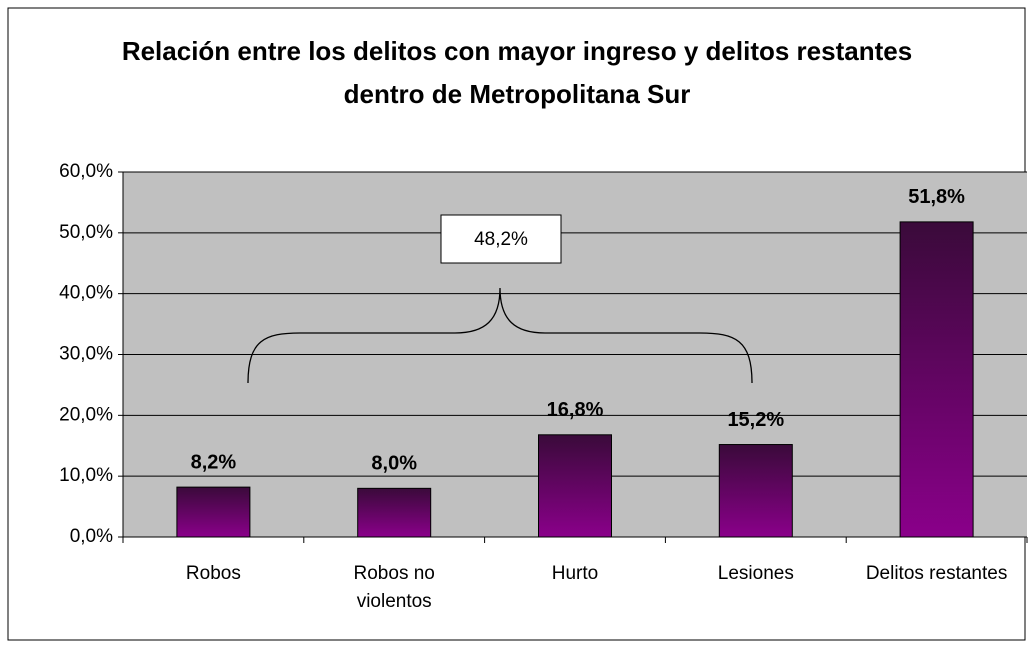 The width and height of the screenshot is (1034, 648). I want to click on value-label: 51,8%, so click(936, 197).